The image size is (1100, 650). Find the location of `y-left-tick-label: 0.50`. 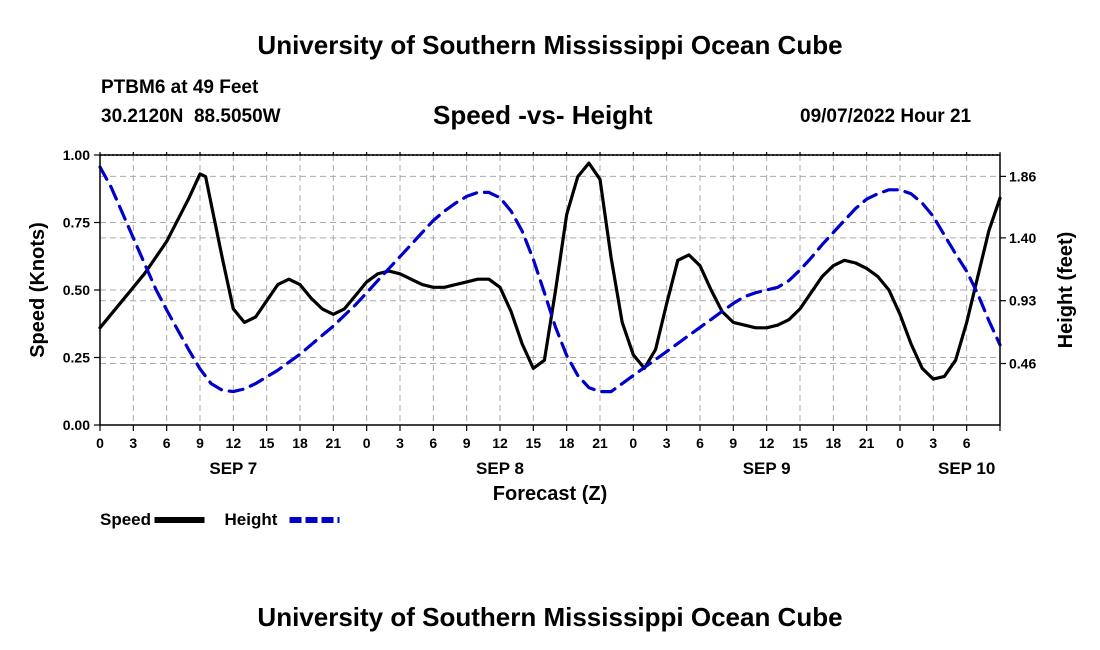

y-left-tick-label: 0.50 is located at coordinates (76, 290).